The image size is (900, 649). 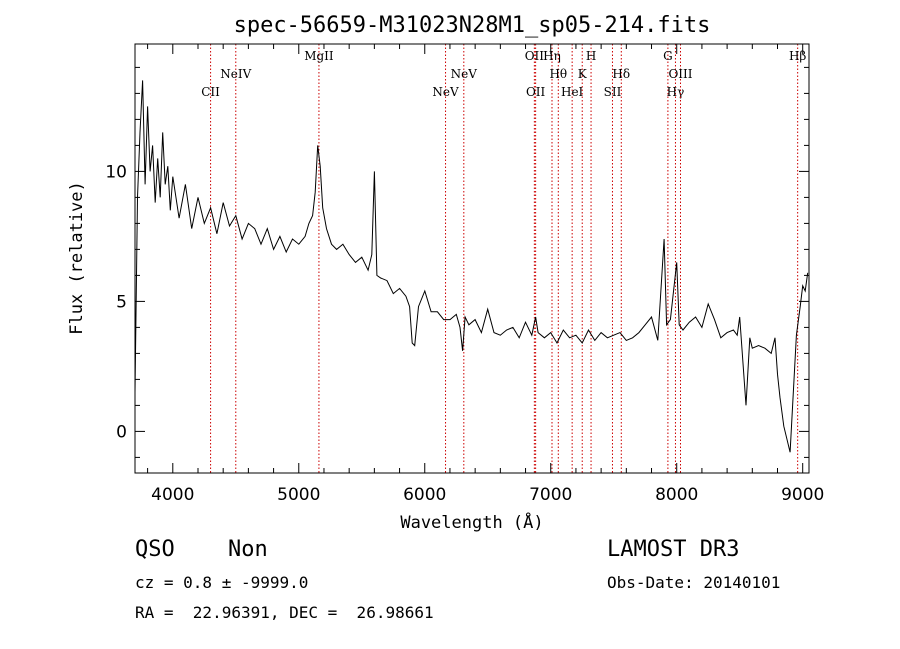 What do you see at coordinates (676, 92) in the screenshot?
I see `line-label: Hγ` at bounding box center [676, 92].